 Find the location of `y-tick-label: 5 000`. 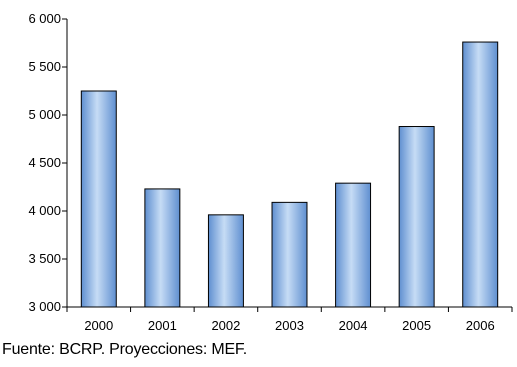

y-tick-label: 5 000 is located at coordinates (44, 114).